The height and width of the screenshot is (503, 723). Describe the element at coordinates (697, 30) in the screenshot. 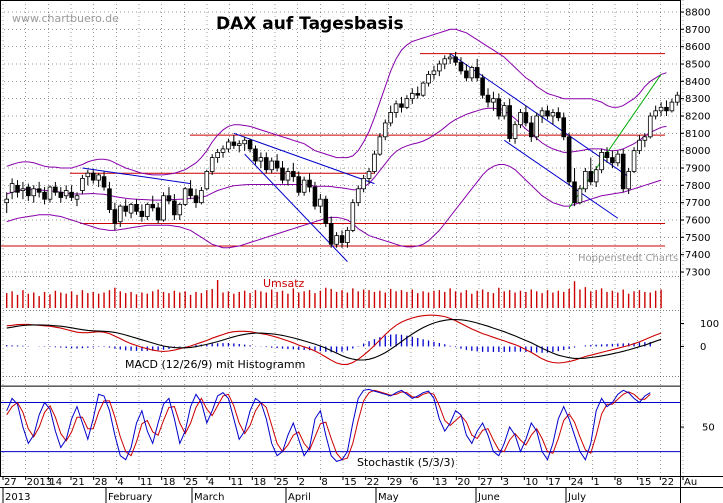

I see `price-tick-label: 8700` at that location.